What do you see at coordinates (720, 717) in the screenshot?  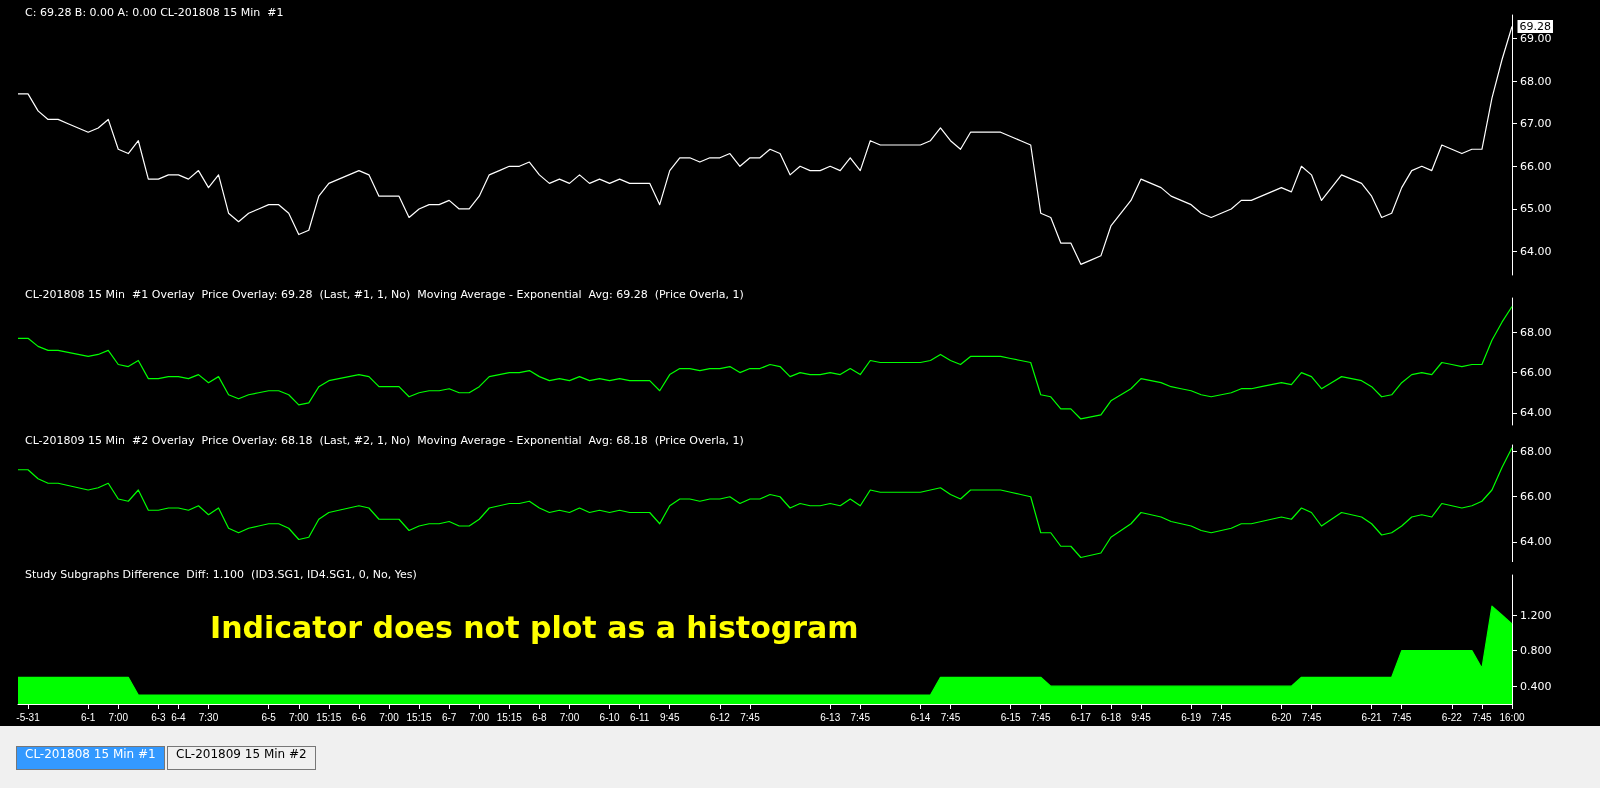 I see `x-tick-label: 6-12` at bounding box center [720, 717].